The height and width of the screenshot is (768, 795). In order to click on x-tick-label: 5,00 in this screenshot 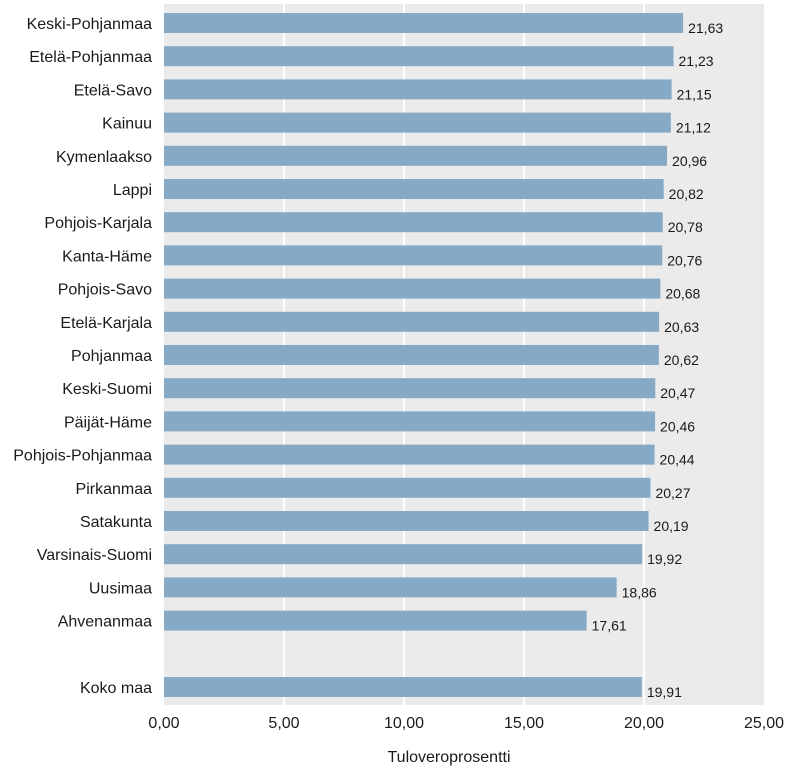, I will do `click(283, 723)`.